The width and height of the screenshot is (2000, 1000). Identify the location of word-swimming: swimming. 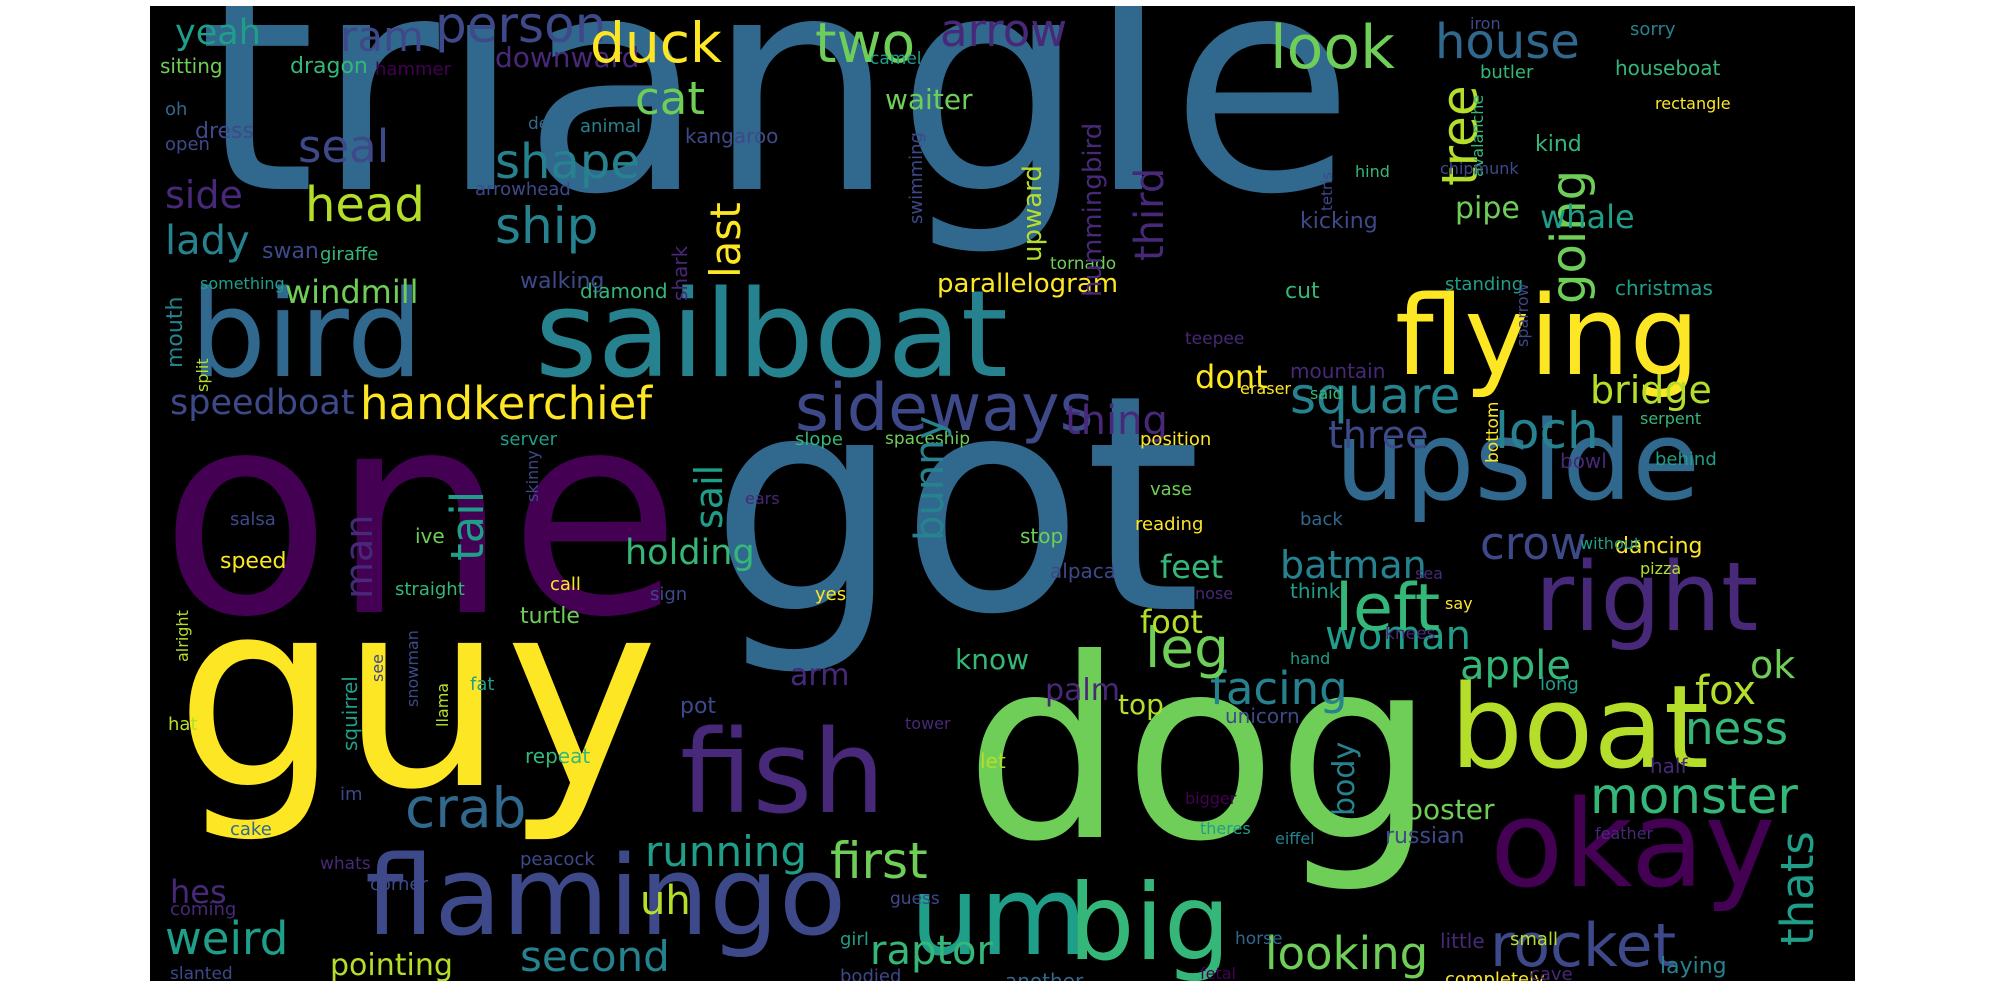
(916, 177).